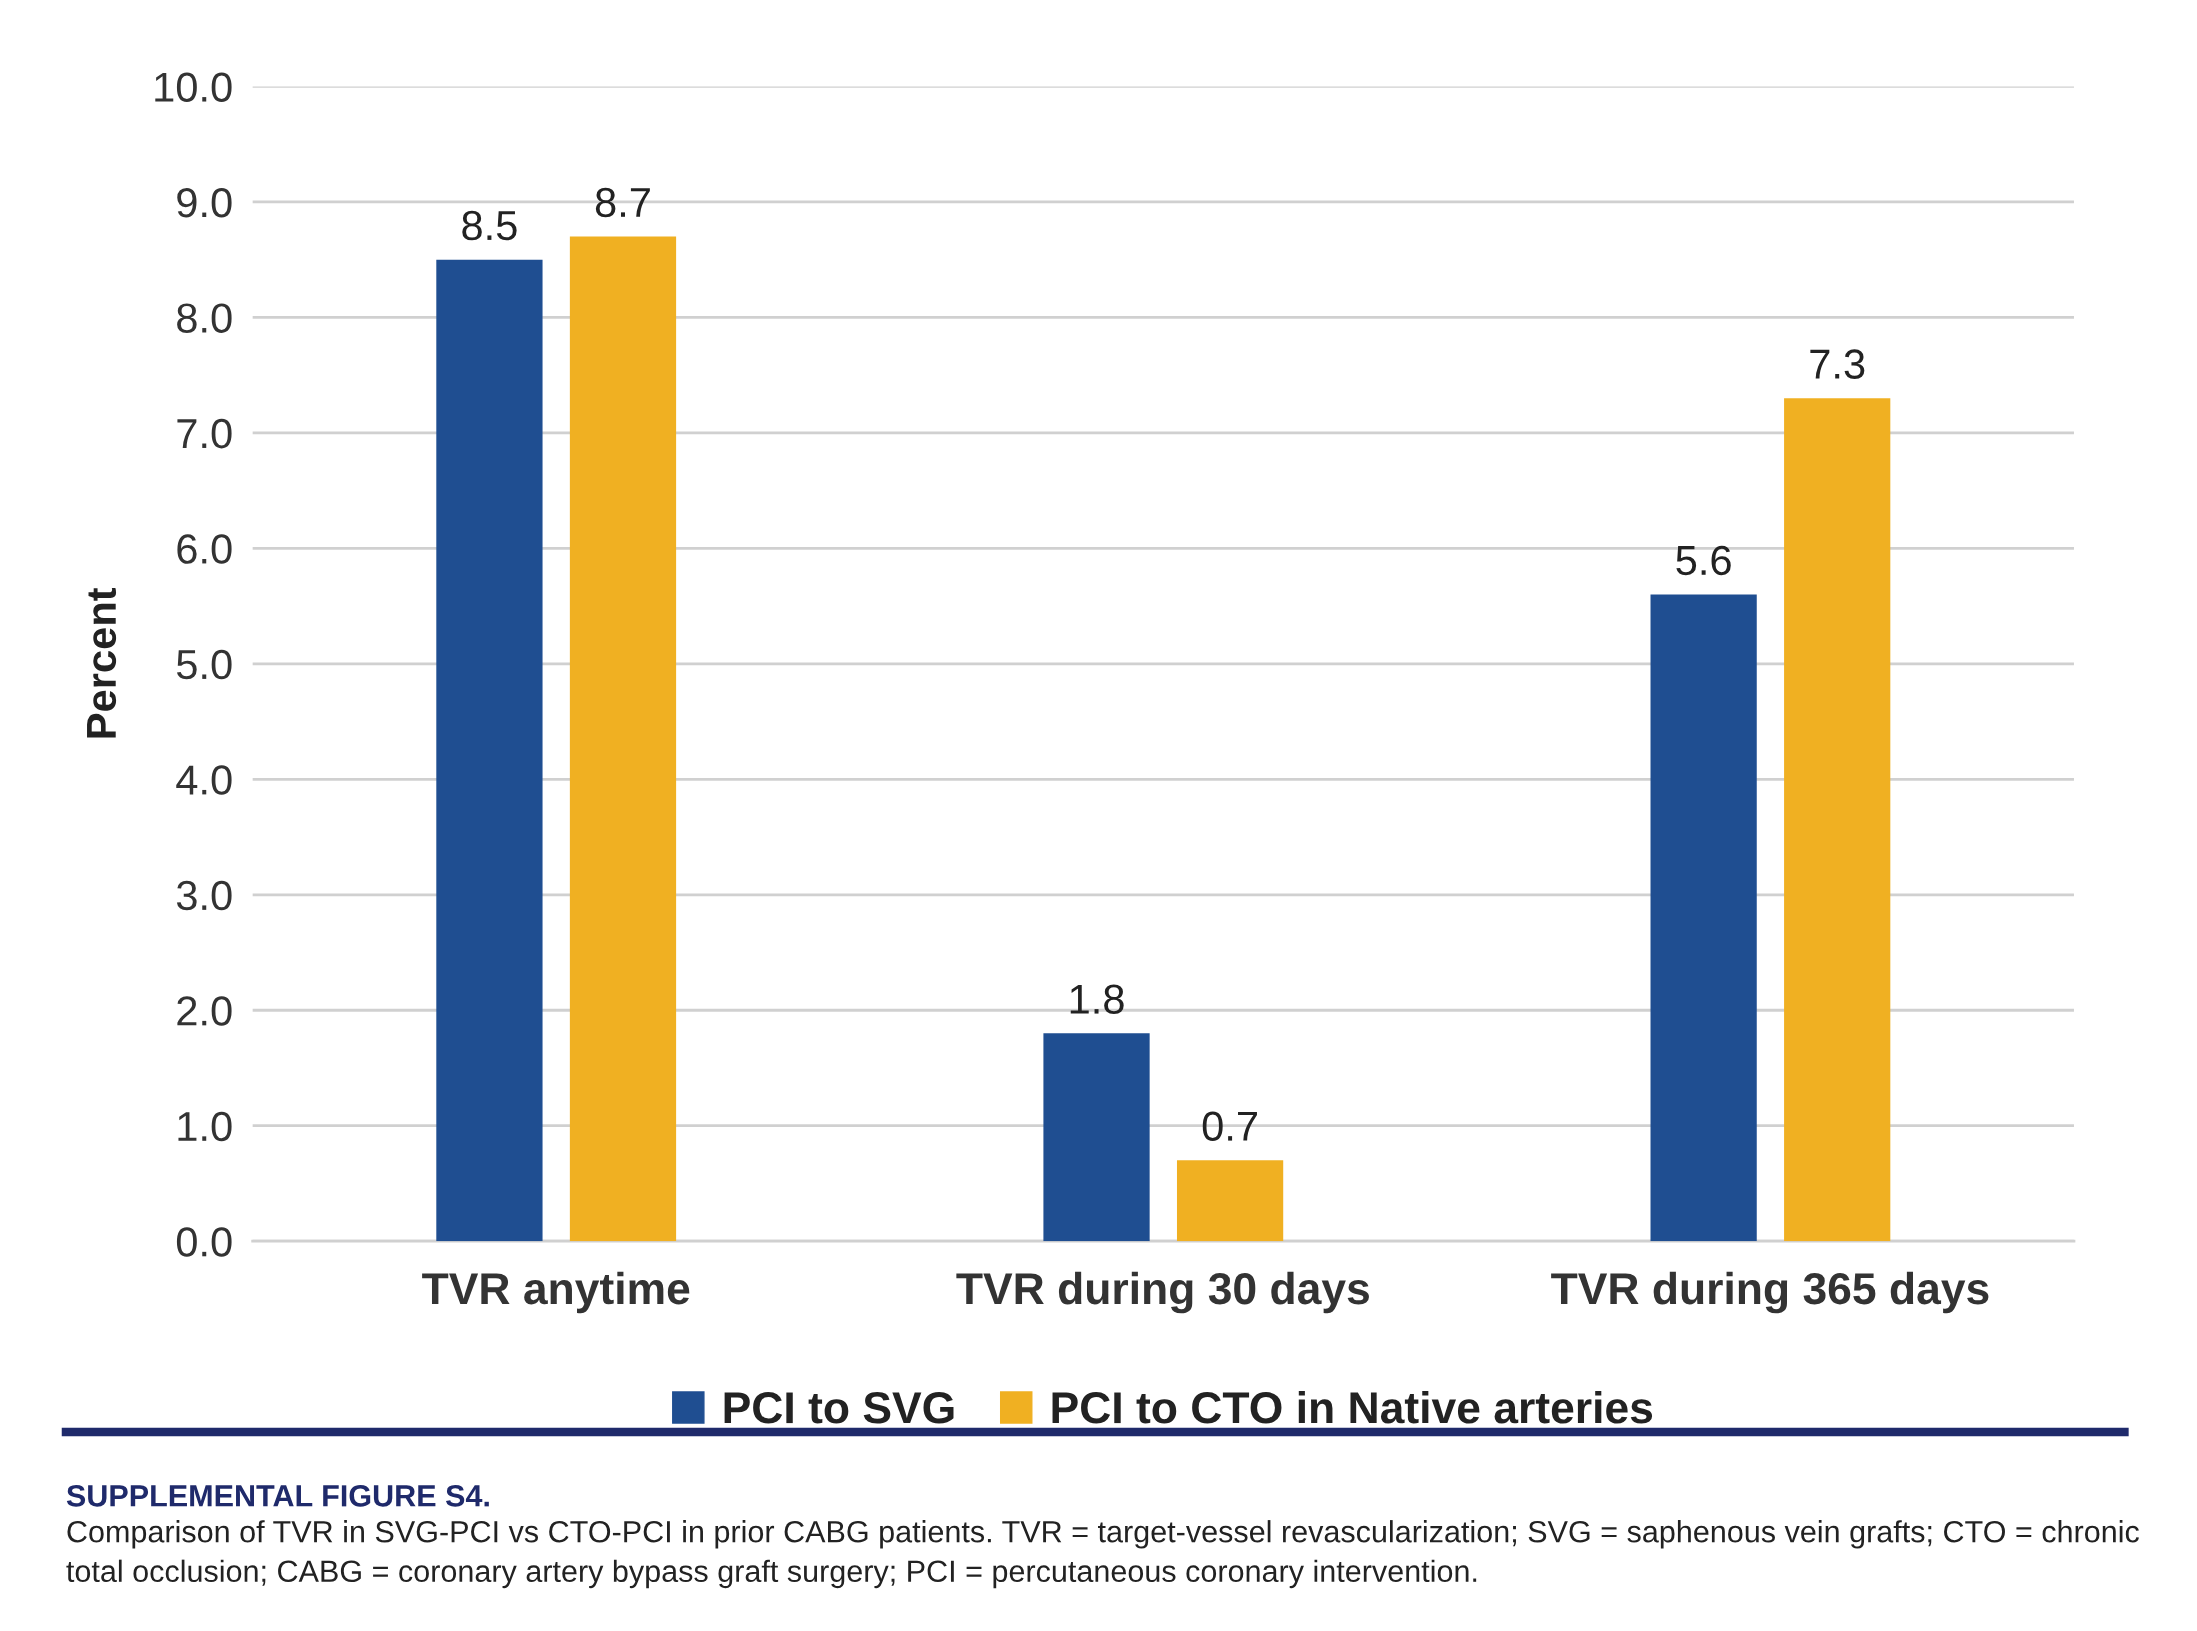 The width and height of the screenshot is (2197, 1631). I want to click on x-tick-label: TVR anytime, so click(556, 1292).